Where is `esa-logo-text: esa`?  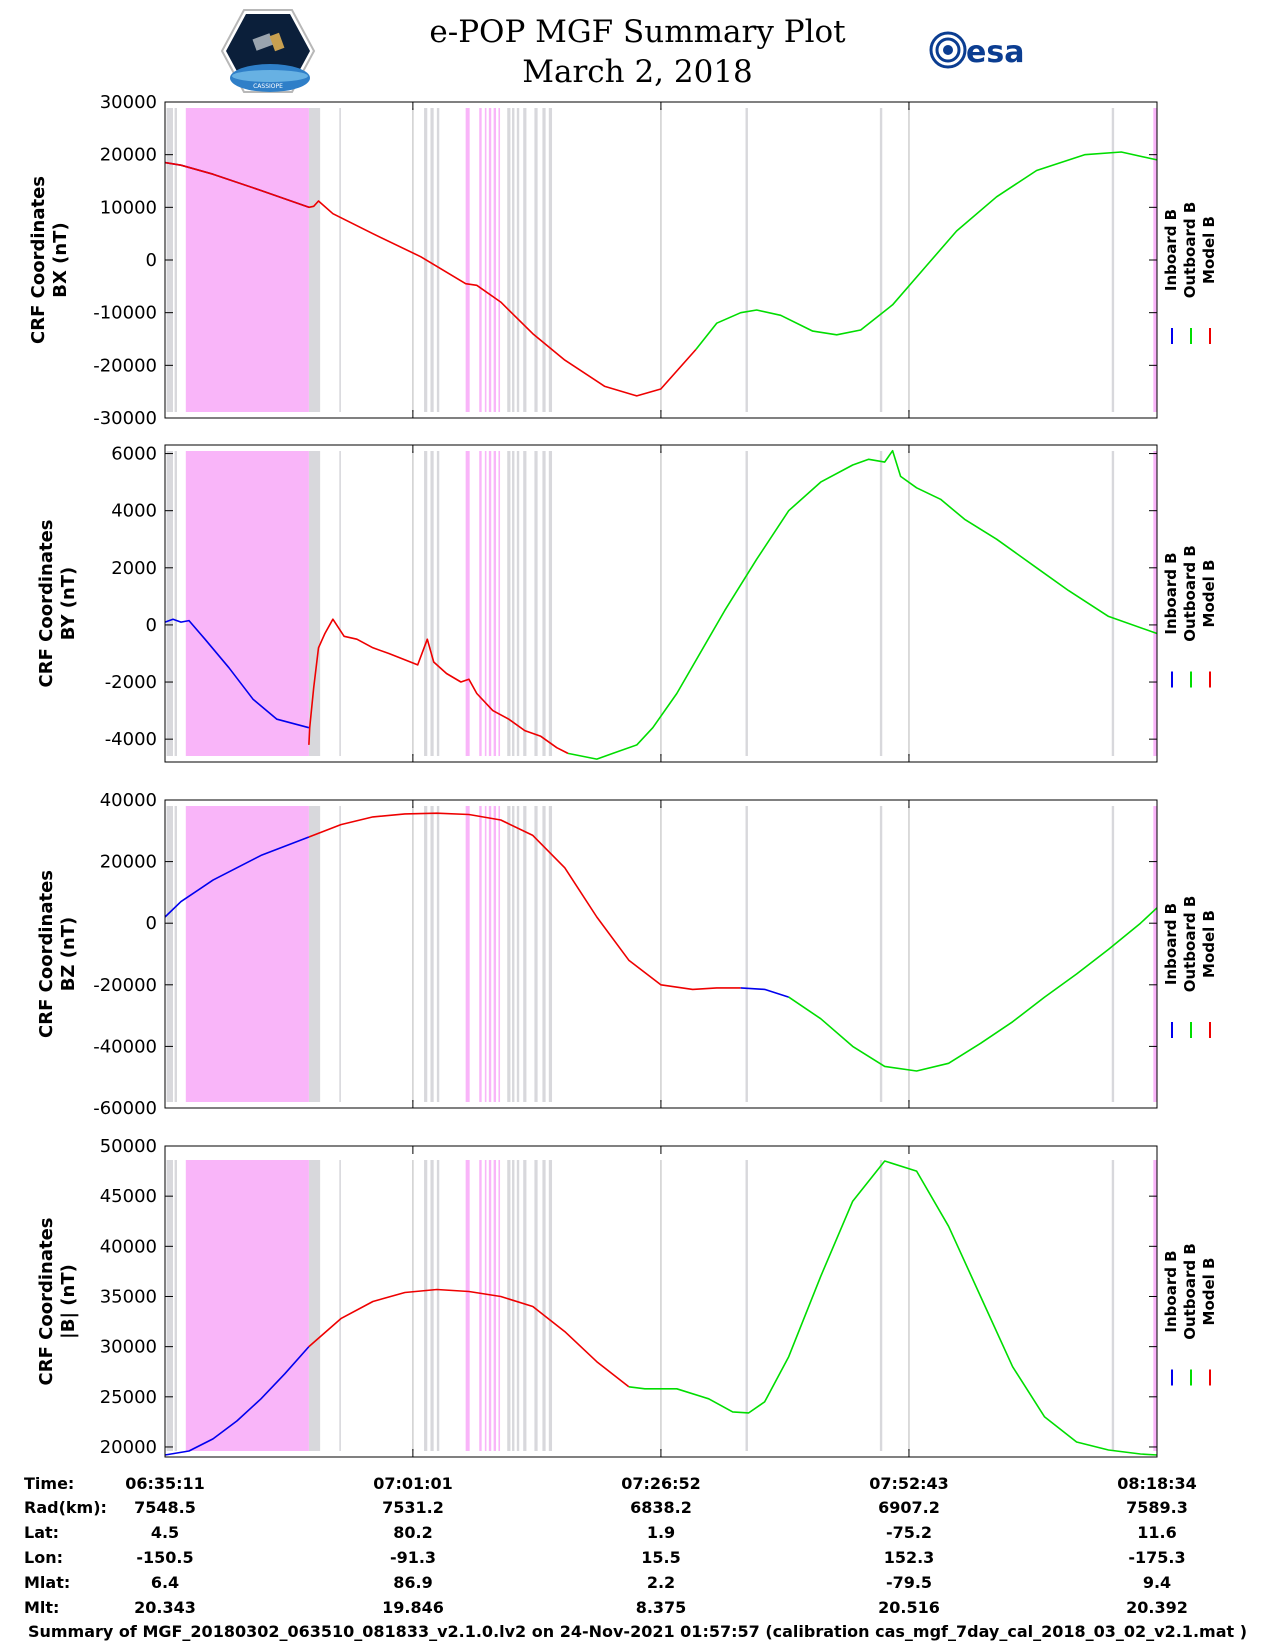
esa-logo-text: esa is located at coordinates (995, 52).